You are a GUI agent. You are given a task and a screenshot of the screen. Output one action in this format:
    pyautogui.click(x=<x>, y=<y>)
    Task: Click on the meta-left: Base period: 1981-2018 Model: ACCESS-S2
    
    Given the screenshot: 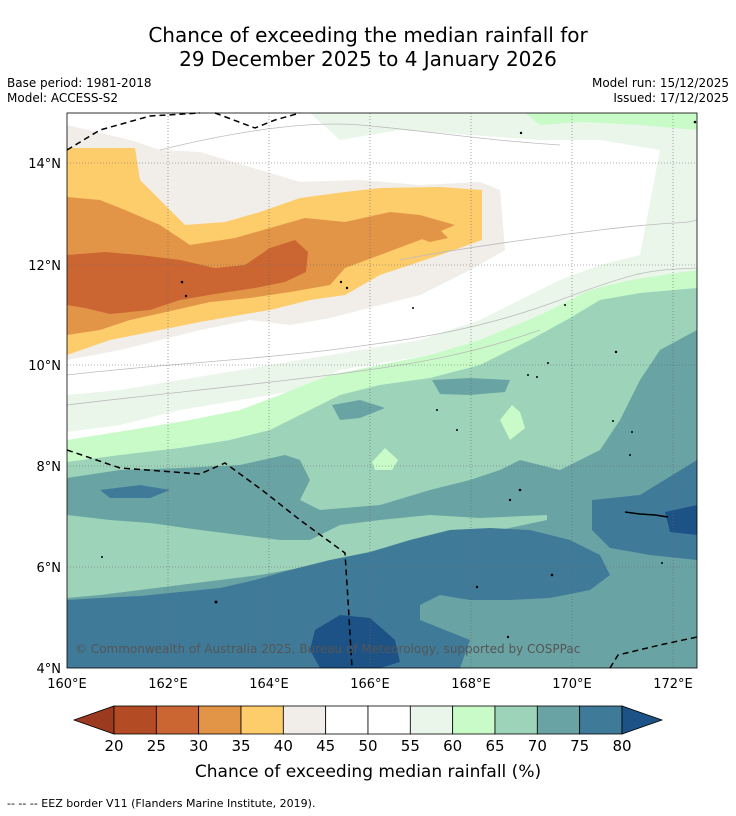 What is the action you would take?
    pyautogui.click(x=79, y=91)
    